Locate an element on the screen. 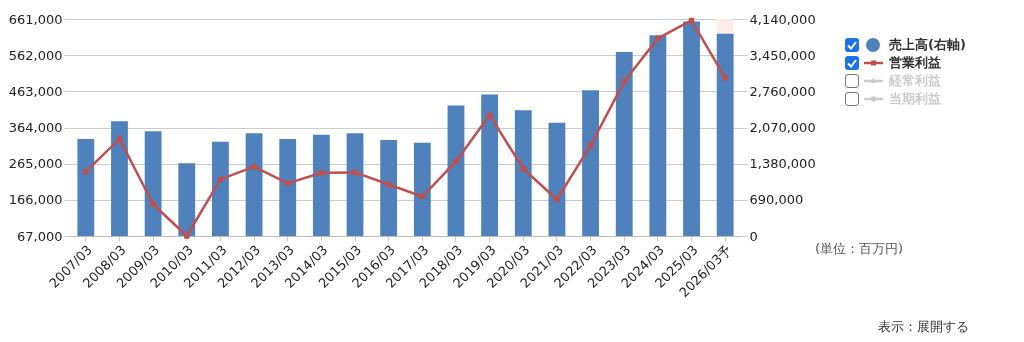 The width and height of the screenshot is (1024, 342). y-tick-label: 67,000 is located at coordinates (40, 236).